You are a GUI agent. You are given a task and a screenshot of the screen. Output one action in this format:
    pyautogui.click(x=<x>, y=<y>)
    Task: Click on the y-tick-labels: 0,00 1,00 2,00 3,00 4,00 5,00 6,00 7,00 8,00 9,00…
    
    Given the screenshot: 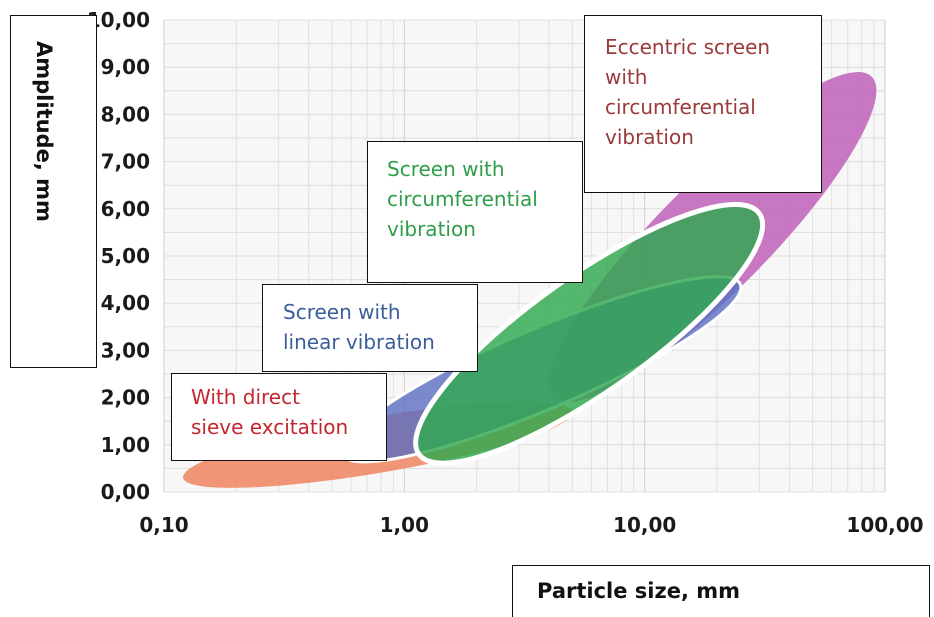 What is the action you would take?
    pyautogui.click(x=118, y=256)
    